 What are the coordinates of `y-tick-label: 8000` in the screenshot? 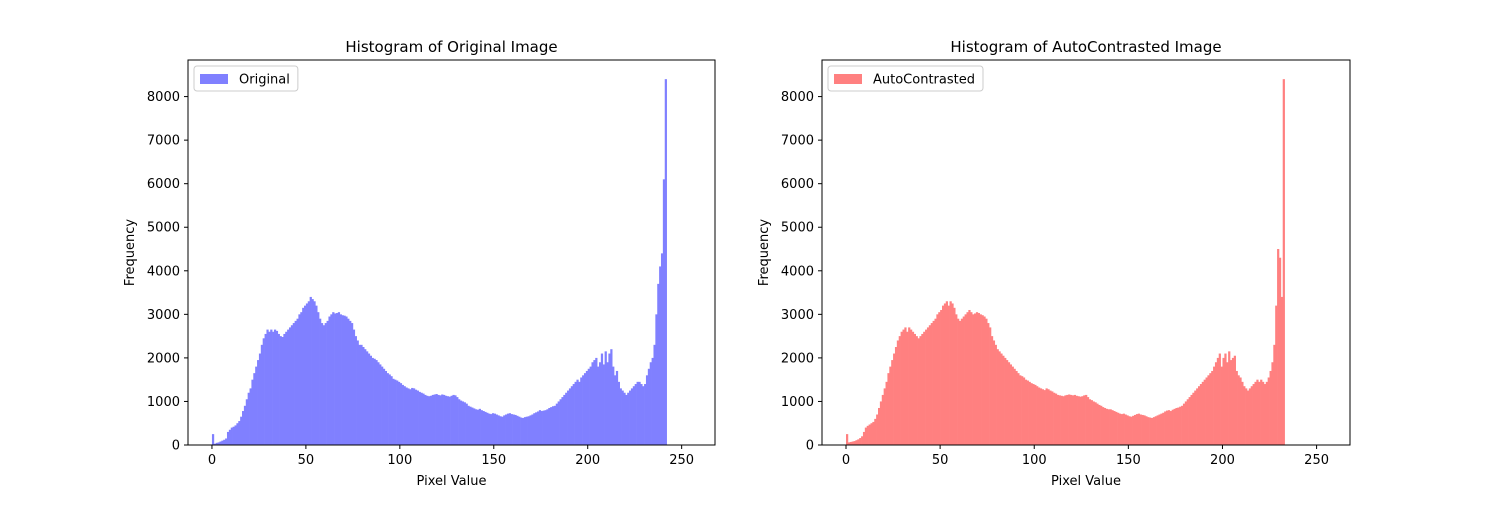 It's located at (163, 97).